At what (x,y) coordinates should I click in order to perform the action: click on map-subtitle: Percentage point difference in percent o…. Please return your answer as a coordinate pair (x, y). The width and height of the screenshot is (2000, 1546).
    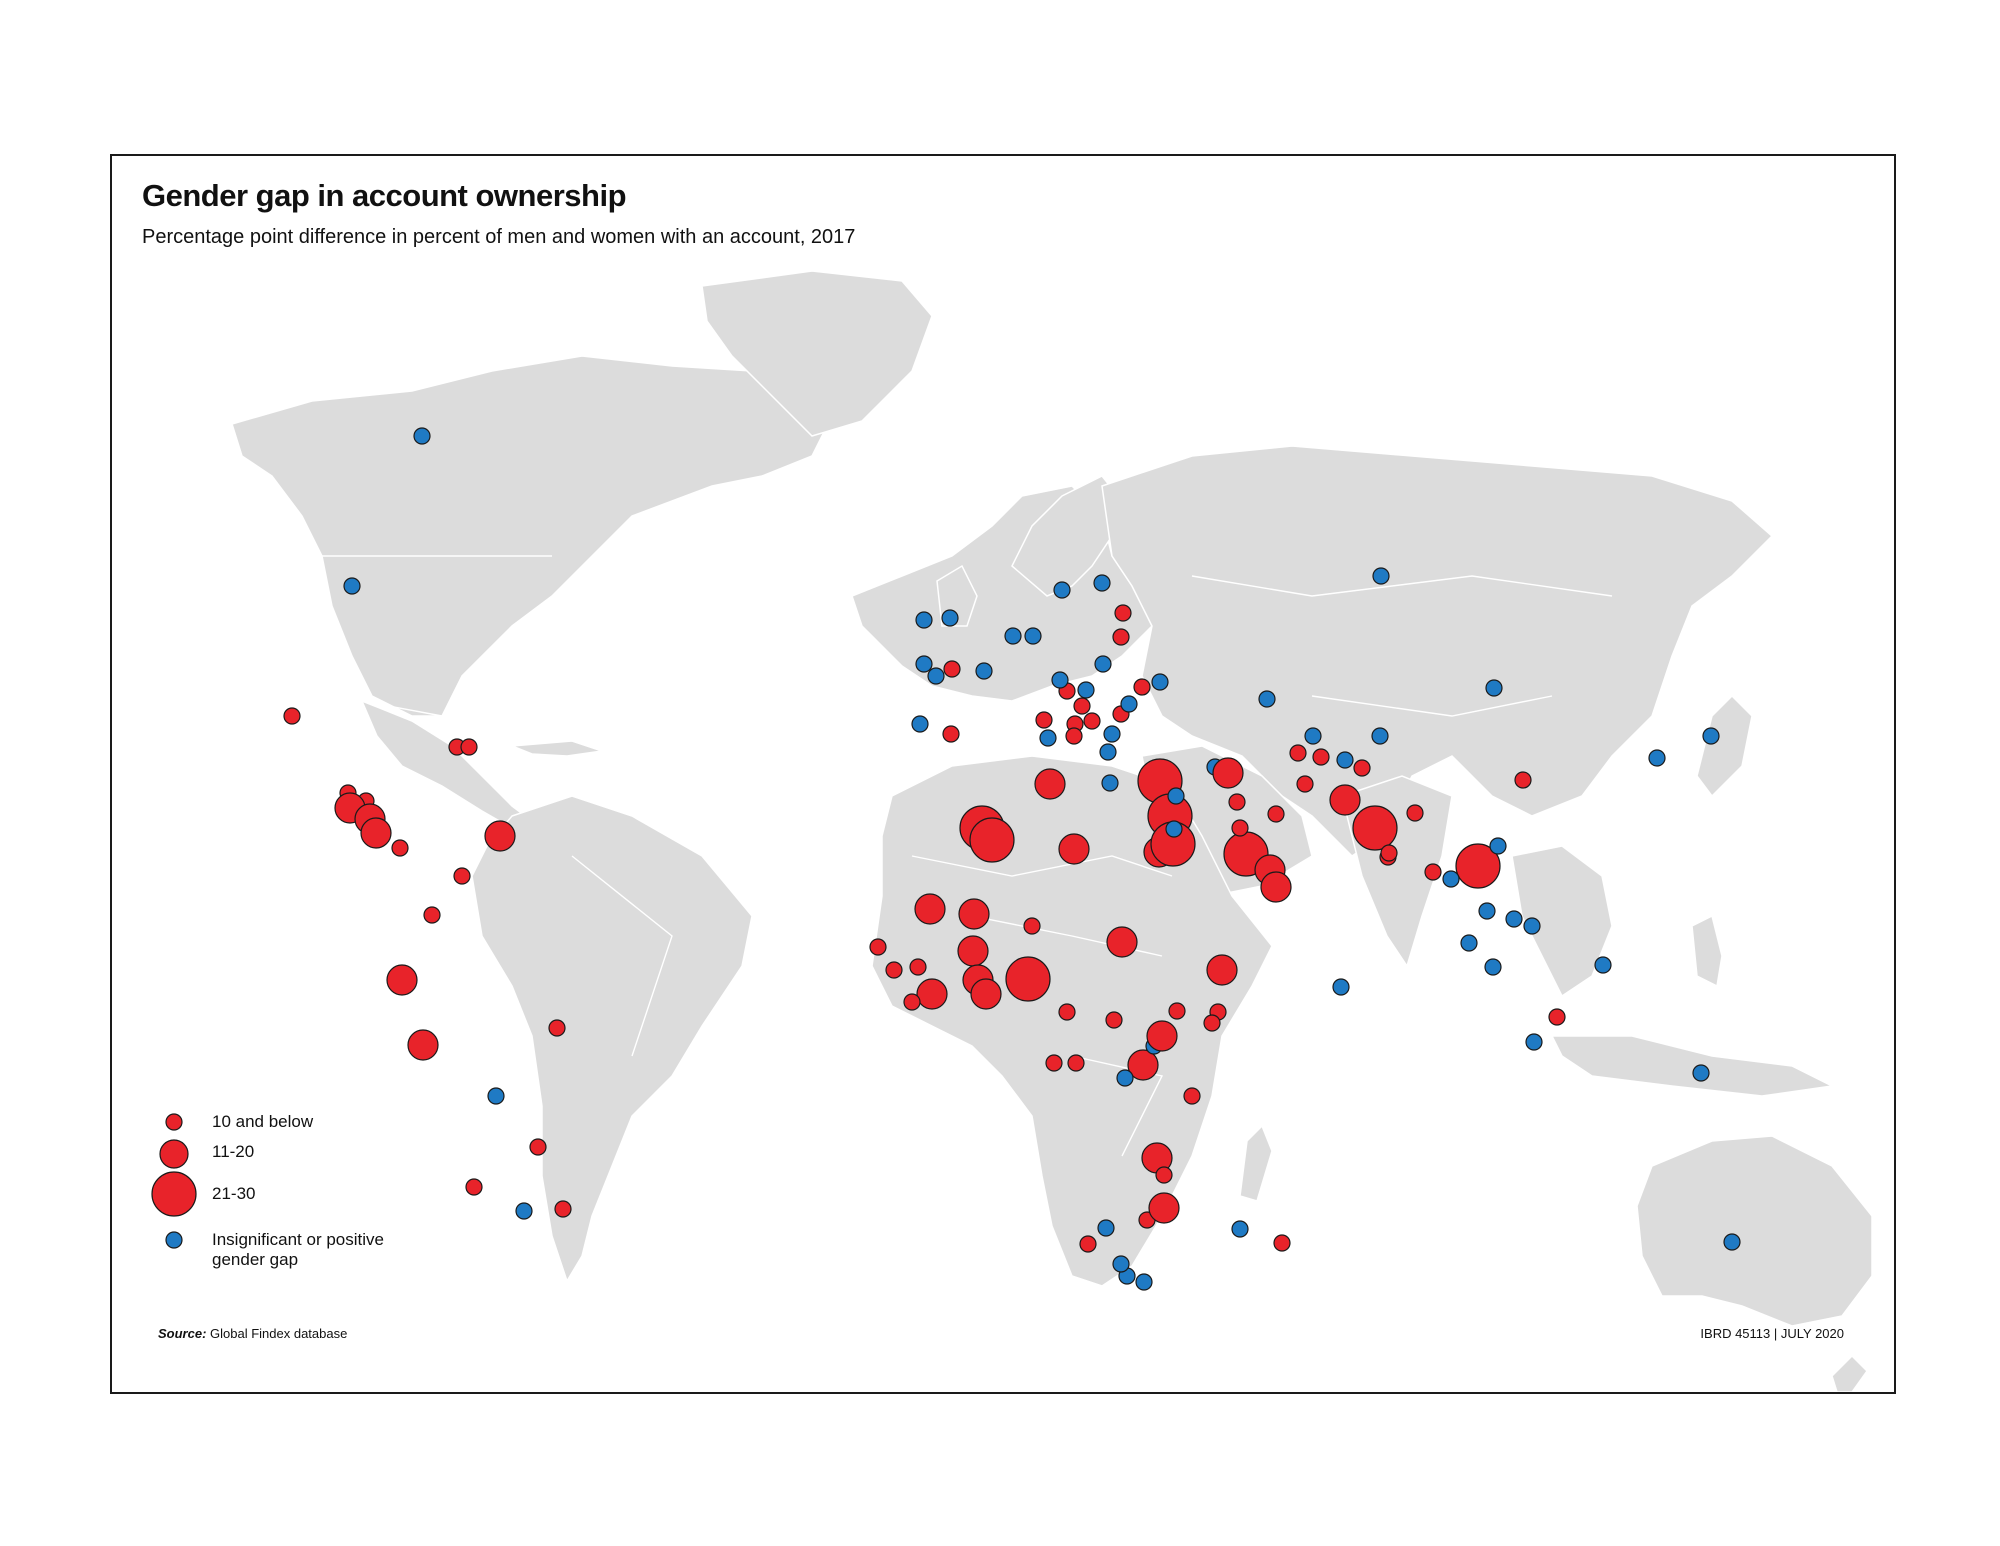
    Looking at the image, I should click on (499, 237).